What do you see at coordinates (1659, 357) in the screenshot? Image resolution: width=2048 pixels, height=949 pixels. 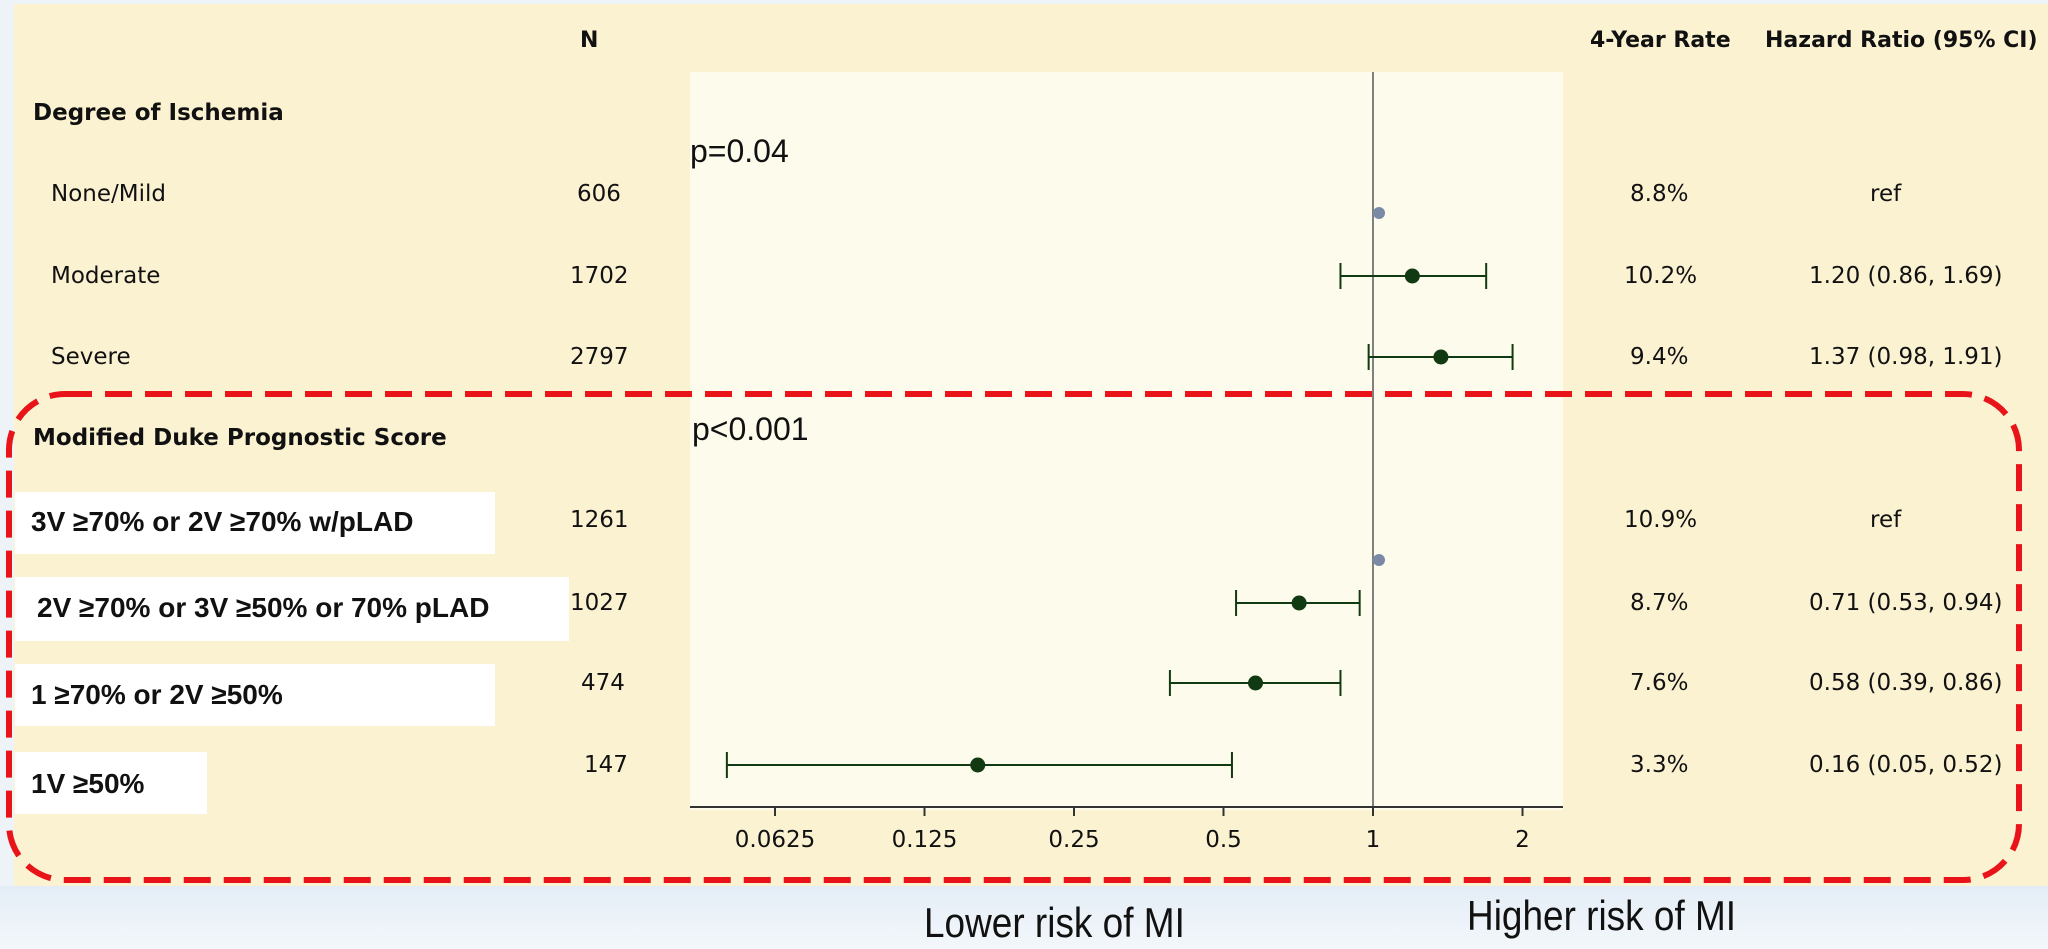 I see `row-rate: 9.4%` at bounding box center [1659, 357].